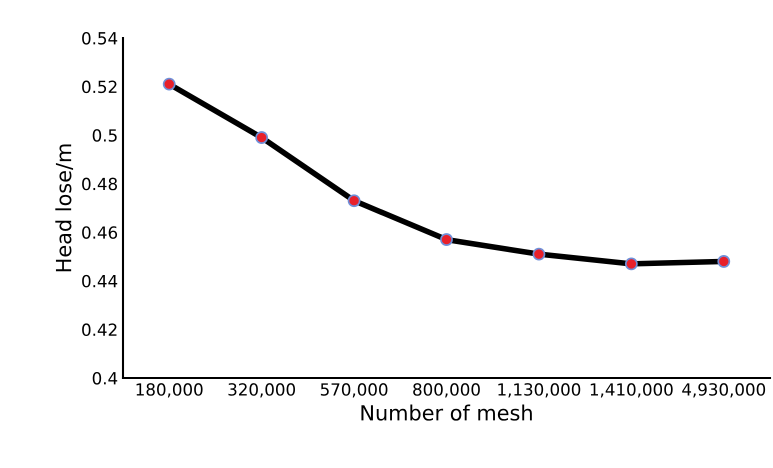  Describe the element at coordinates (64, 208) in the screenshot. I see `y-axis-title: Head lose/m` at that location.